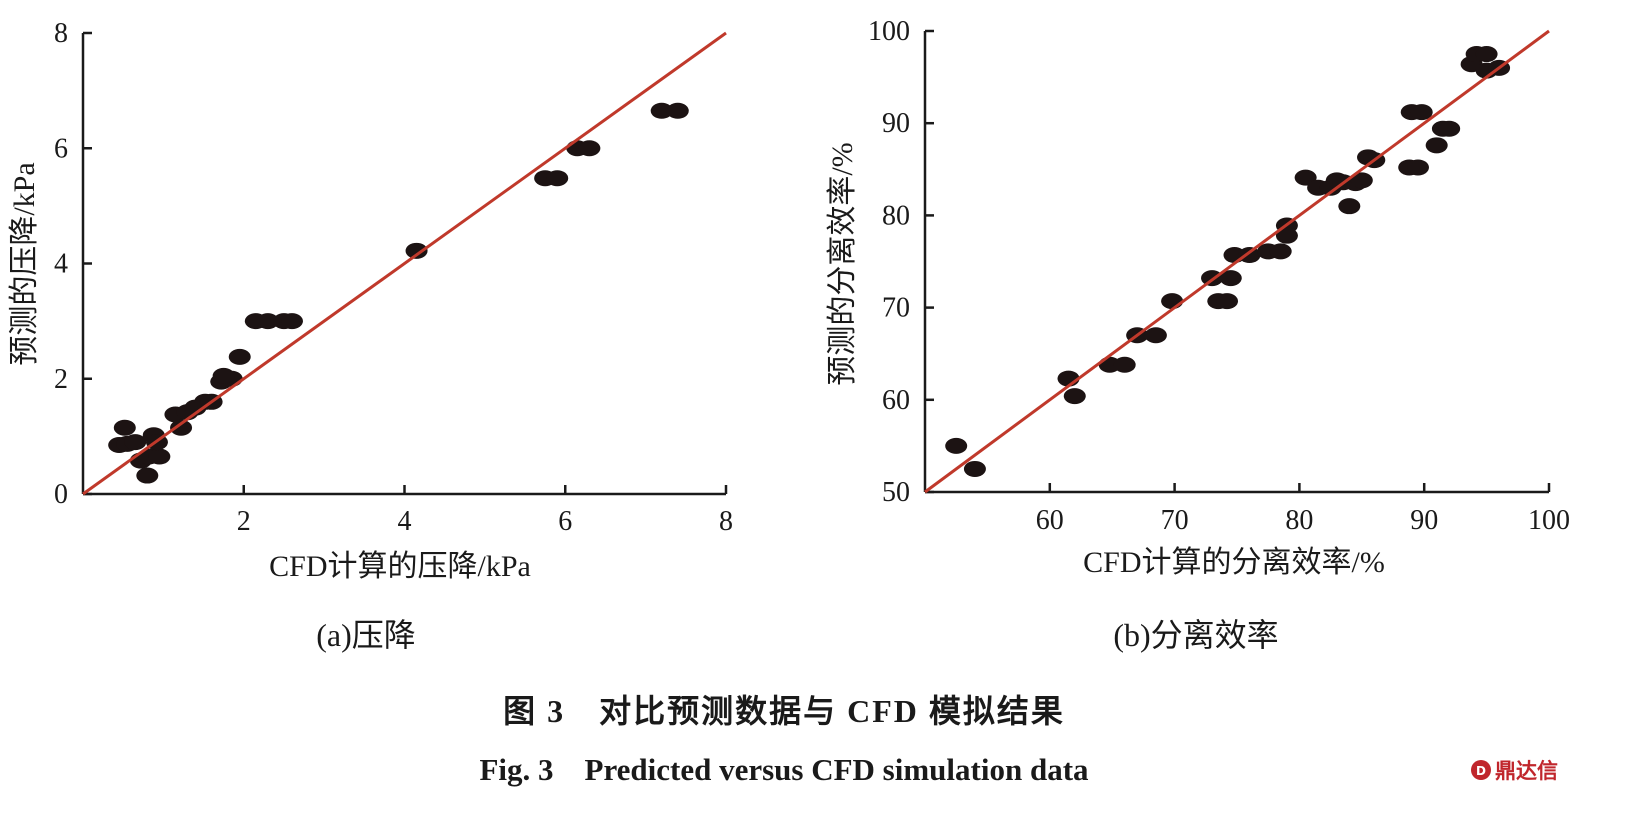 The width and height of the screenshot is (1648, 832). I want to click on panel-a-y-axis-label: 预测的压降/kPa, so click(24, 263).